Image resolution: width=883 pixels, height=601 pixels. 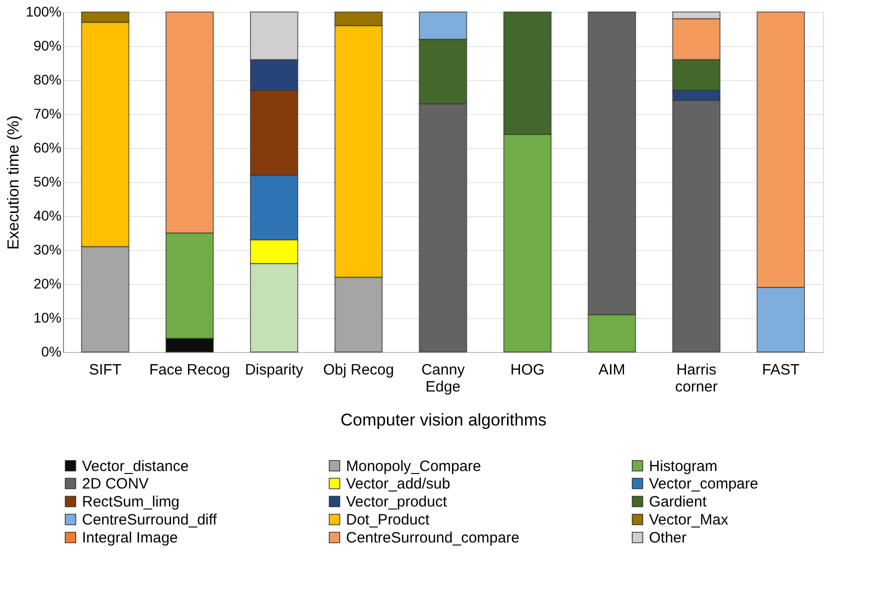 I want to click on legend-label: Vector_Max, so click(x=689, y=520).